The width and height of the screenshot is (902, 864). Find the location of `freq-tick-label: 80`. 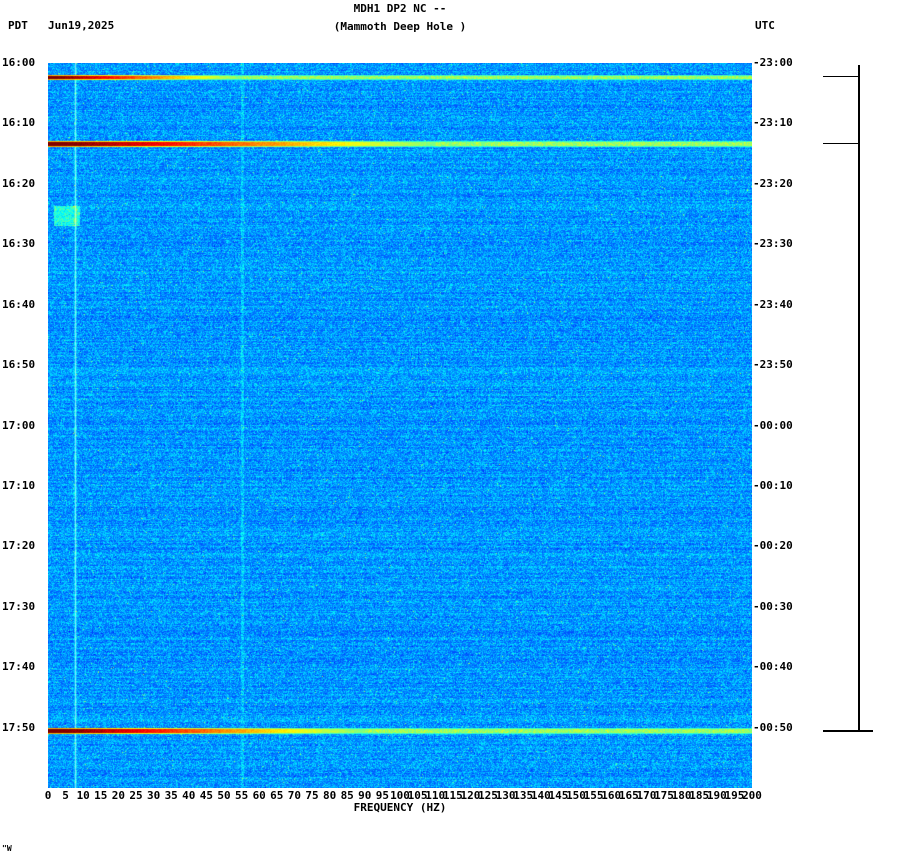

freq-tick-label: 80 is located at coordinates (329, 795).